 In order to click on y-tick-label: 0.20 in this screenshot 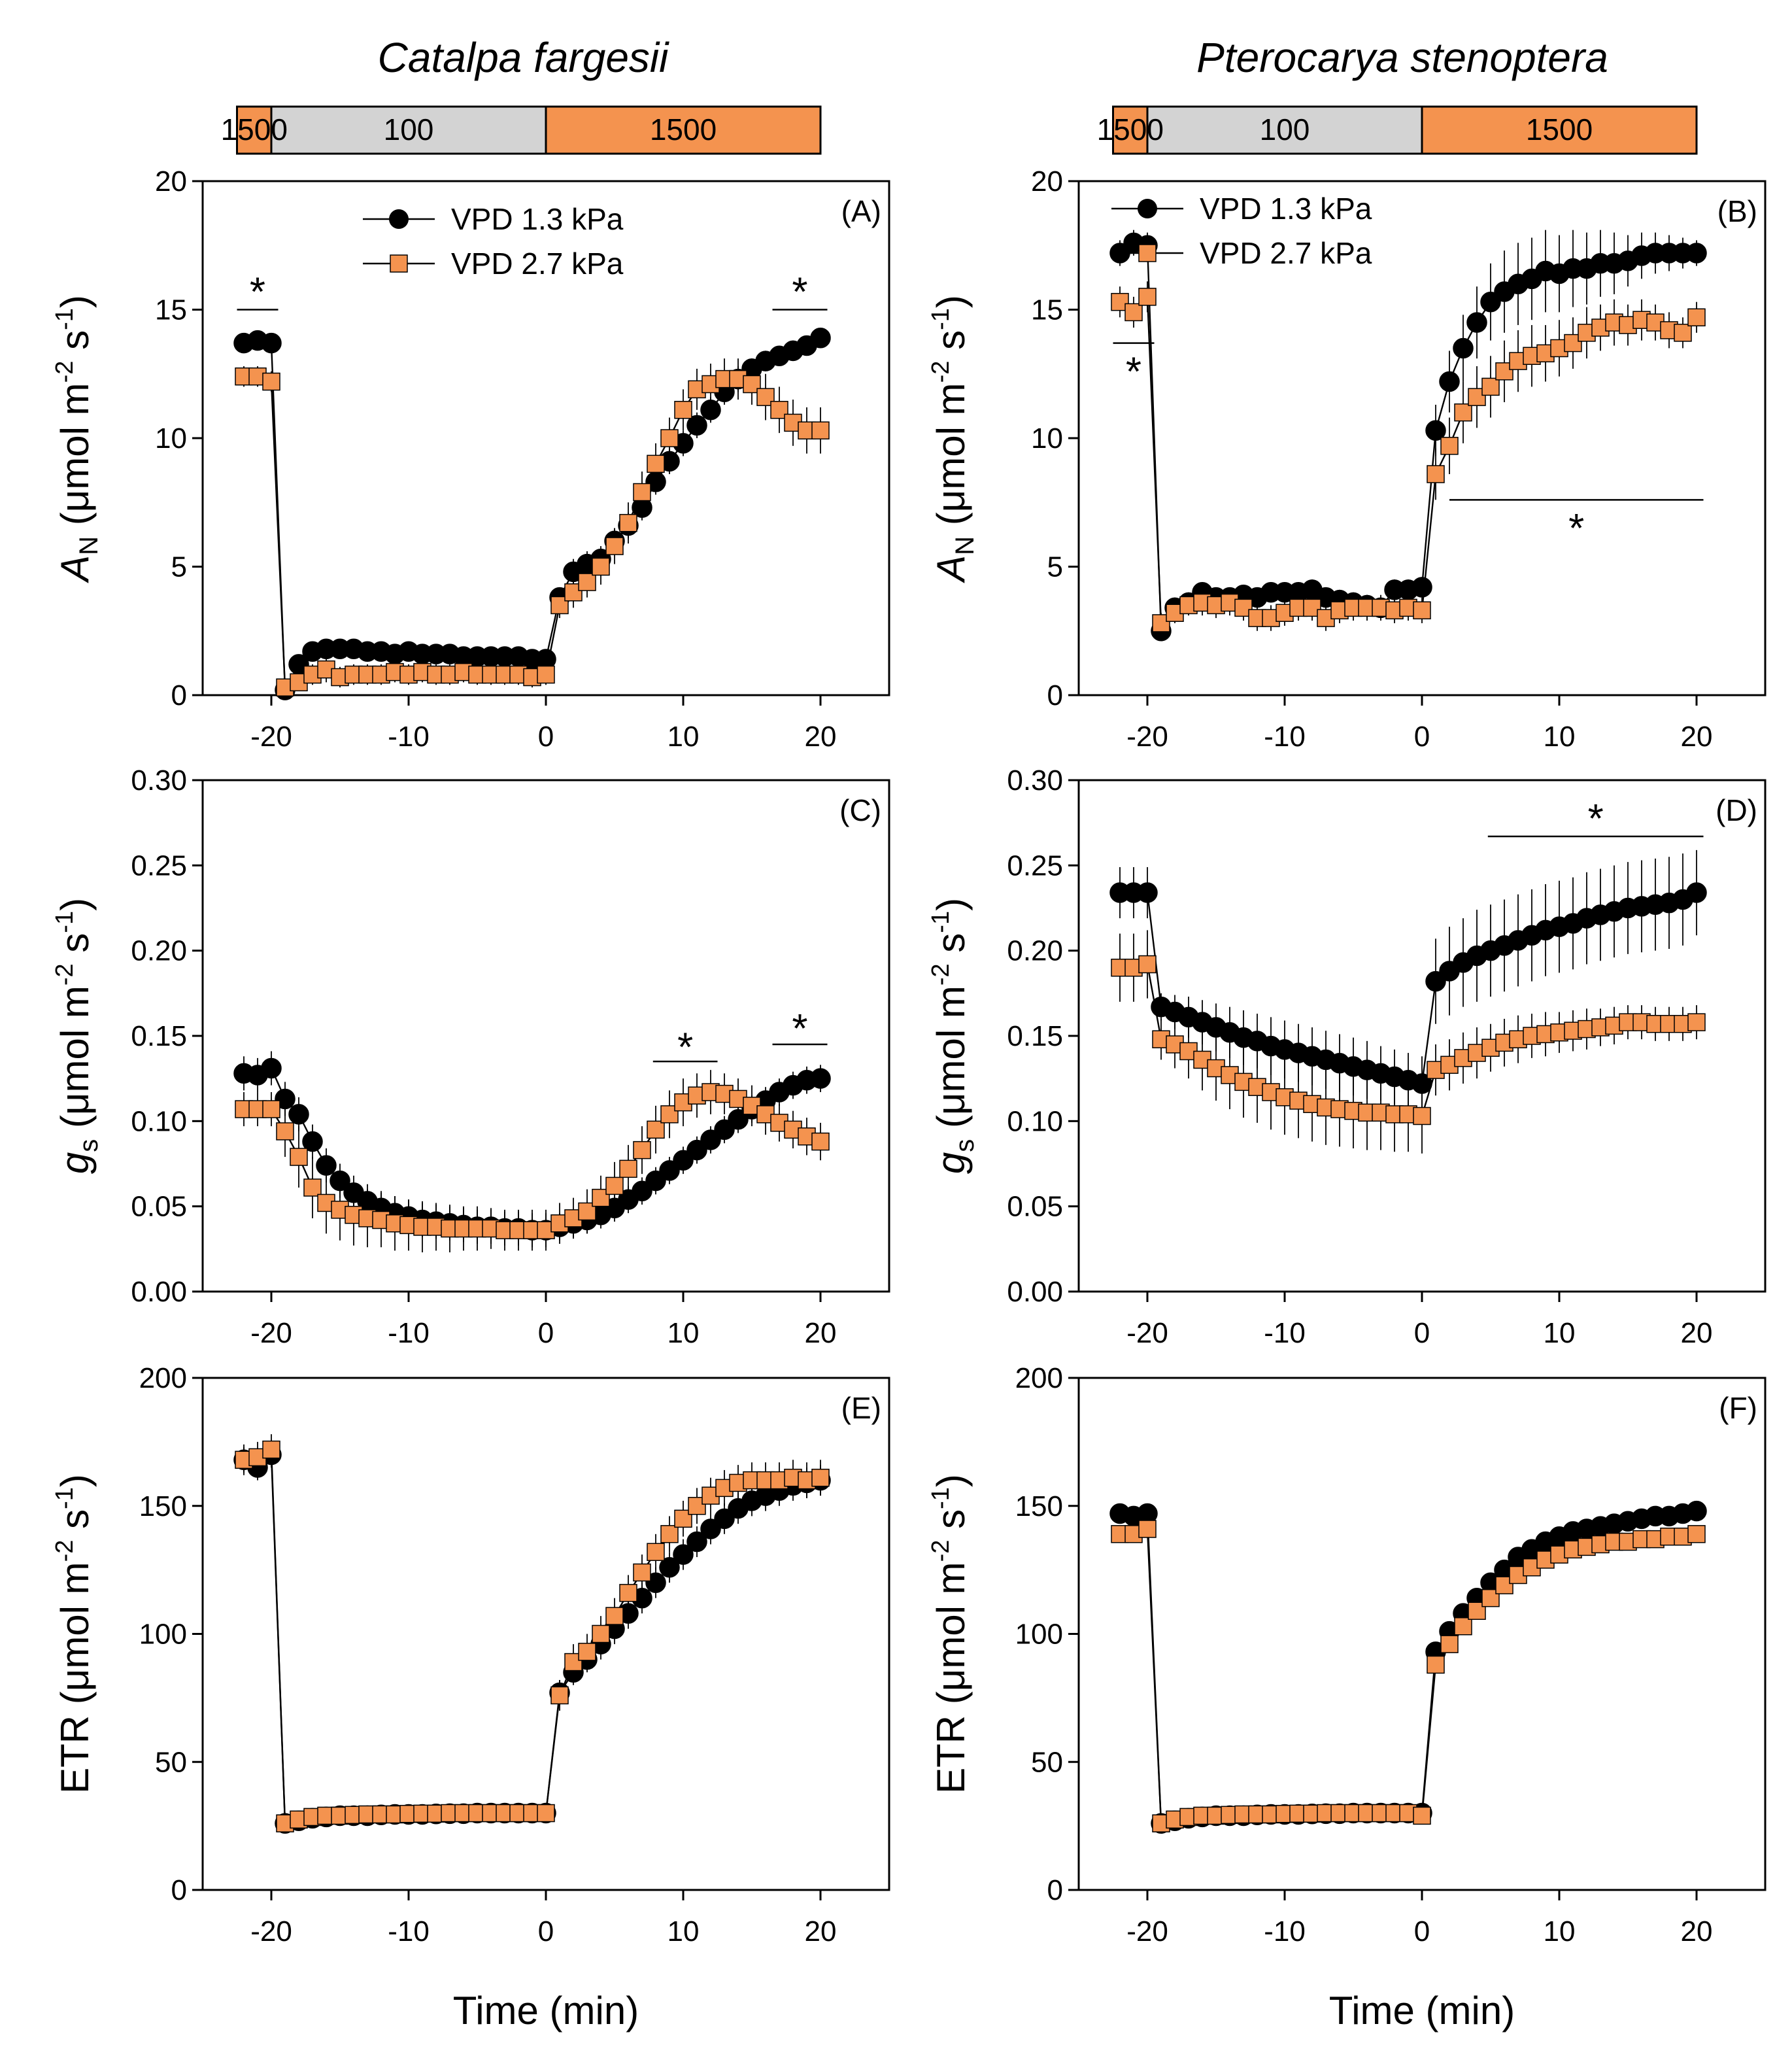, I will do `click(159, 951)`.